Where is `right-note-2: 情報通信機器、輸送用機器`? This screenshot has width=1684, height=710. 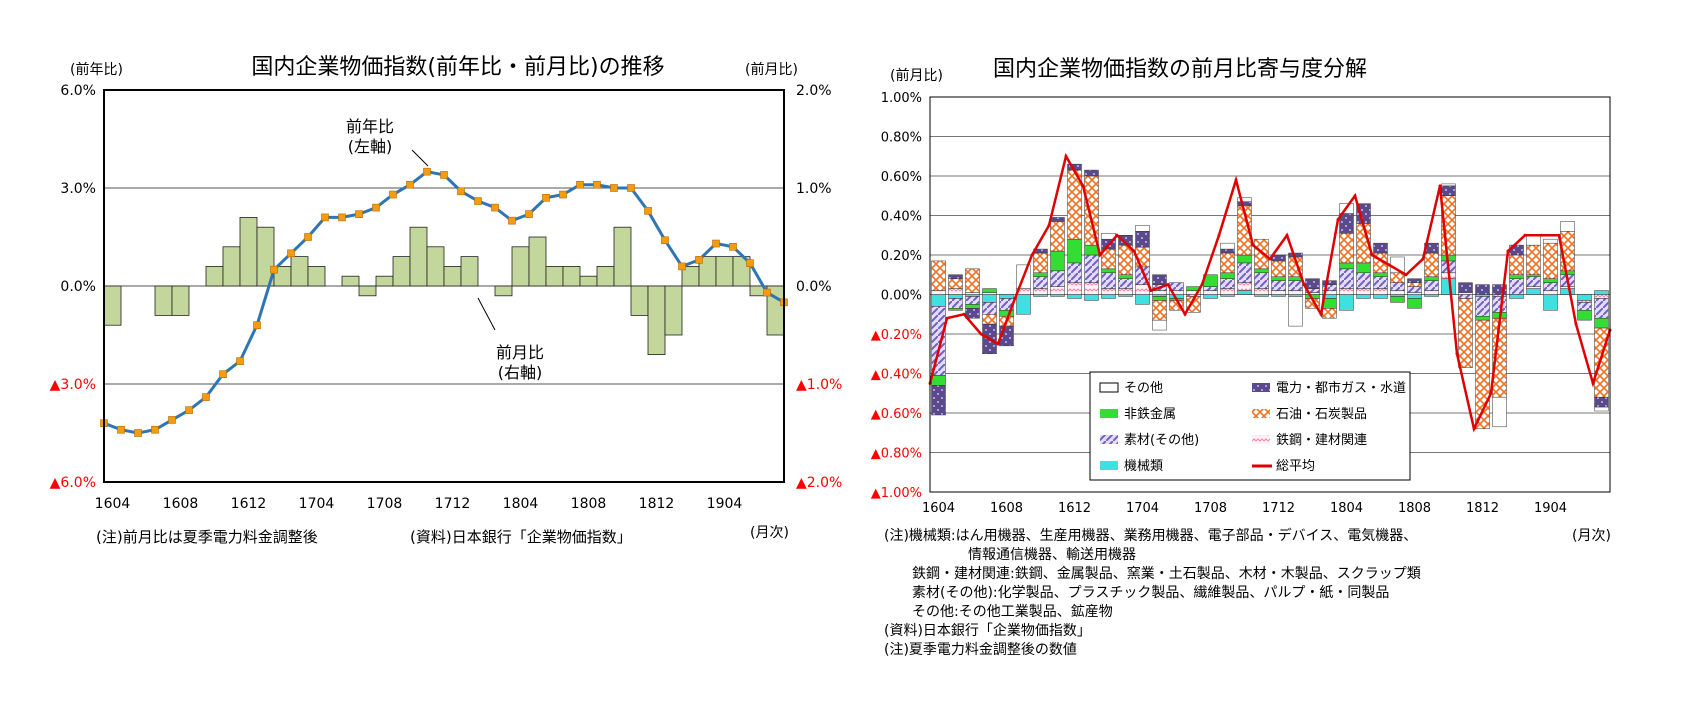 right-note-2: 情報通信機器、輸送用機器 is located at coordinates (1010, 555).